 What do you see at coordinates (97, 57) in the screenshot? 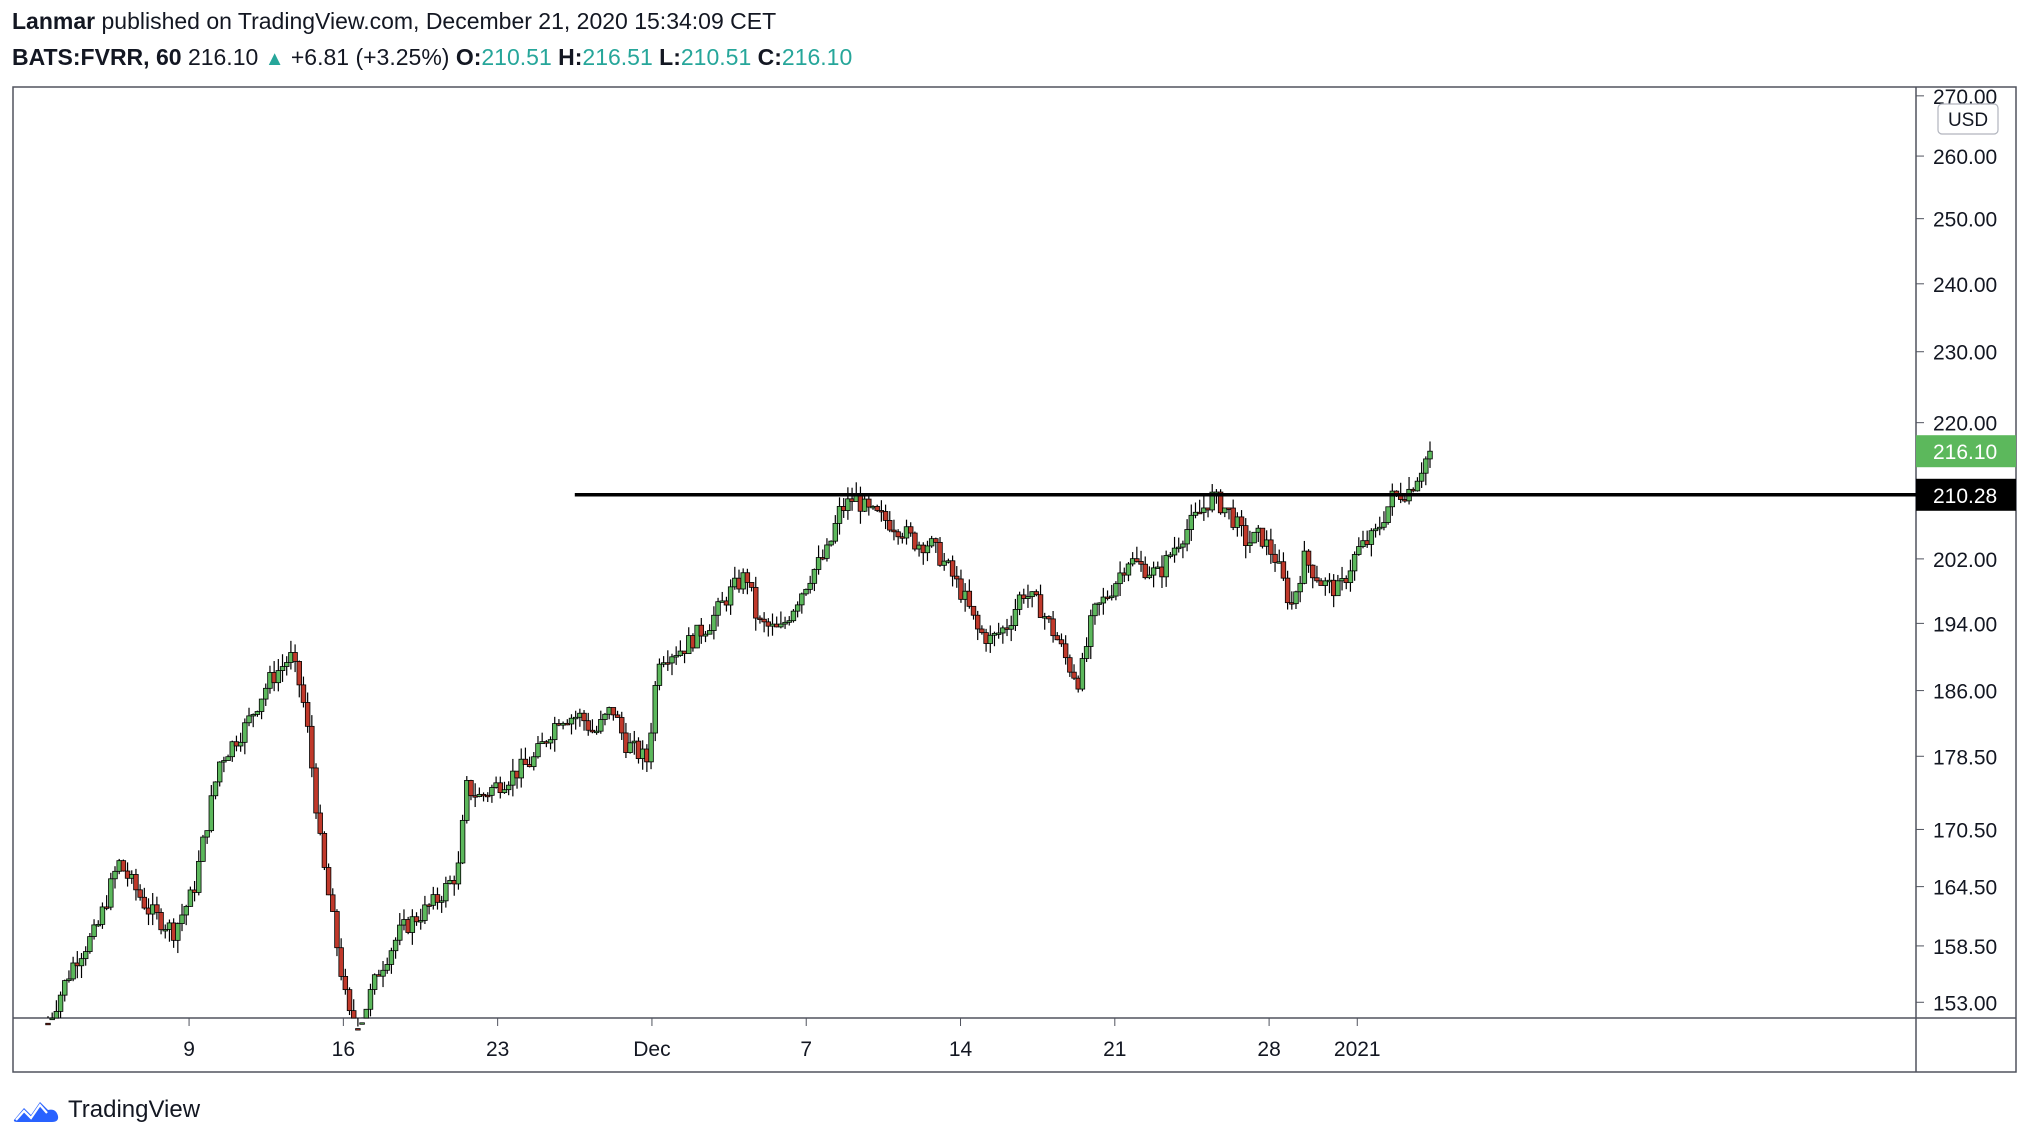
I see `symbol-label: BATS:FVRR, 60` at bounding box center [97, 57].